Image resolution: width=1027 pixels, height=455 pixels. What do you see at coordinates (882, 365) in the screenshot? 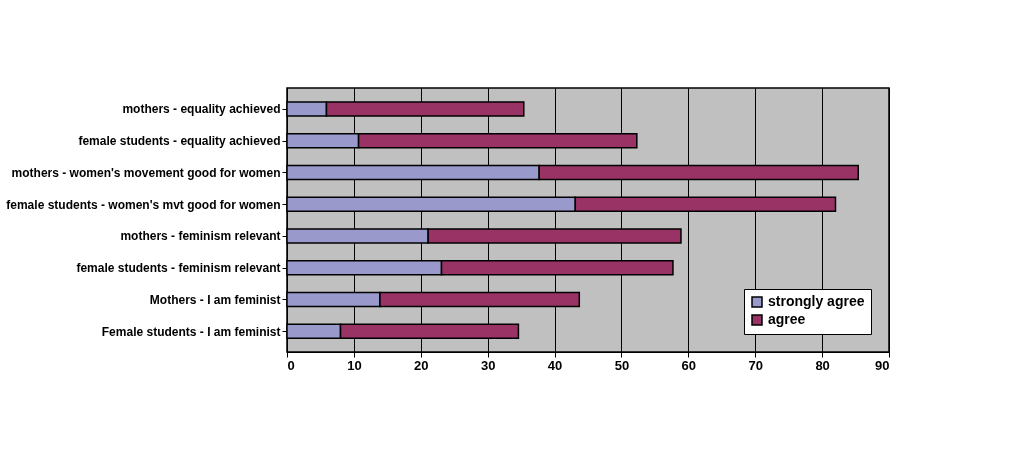
I see `x-tick-label: 90` at bounding box center [882, 365].